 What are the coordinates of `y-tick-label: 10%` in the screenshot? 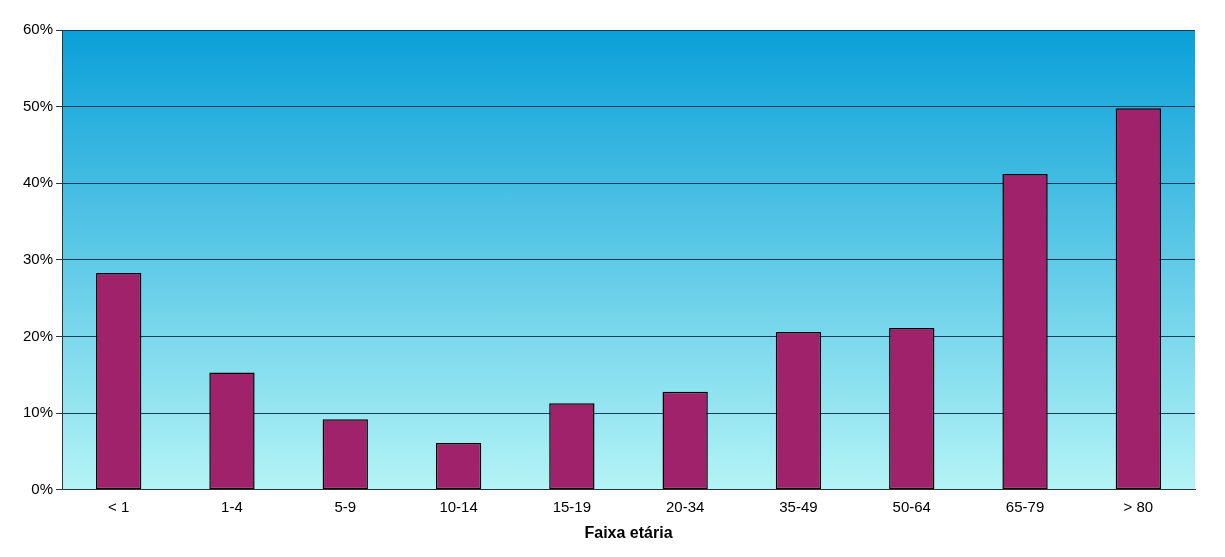 It's located at (38, 412).